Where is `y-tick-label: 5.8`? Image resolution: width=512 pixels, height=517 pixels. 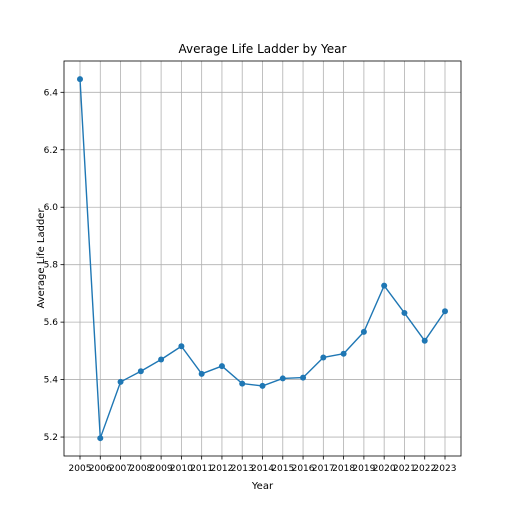 y-tick-label: 5.8 is located at coordinates (51, 266).